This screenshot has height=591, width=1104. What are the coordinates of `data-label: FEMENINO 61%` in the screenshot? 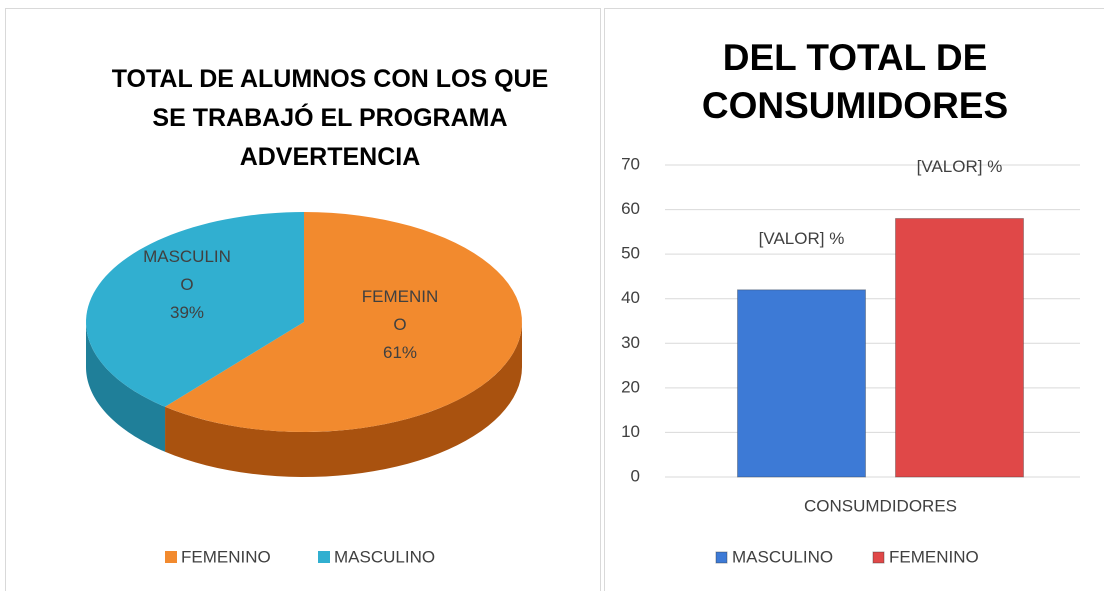 It's located at (400, 325).